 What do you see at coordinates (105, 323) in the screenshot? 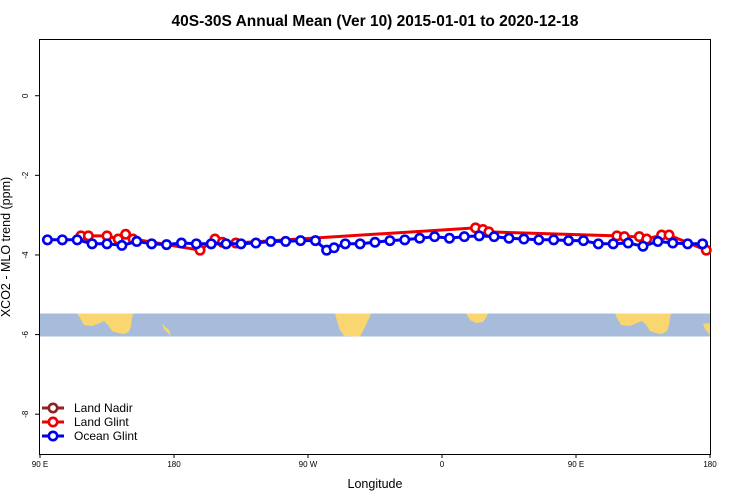
I see `australia-land` at bounding box center [105, 323].